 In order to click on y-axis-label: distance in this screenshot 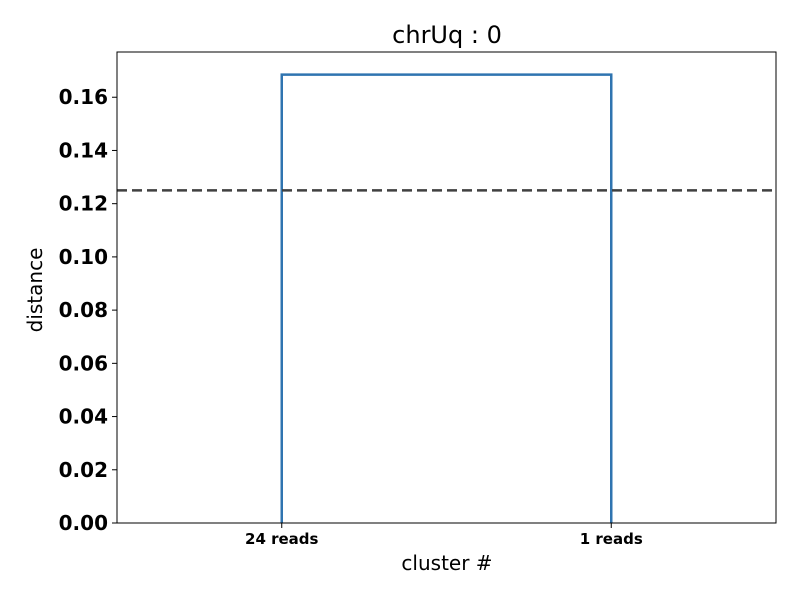, I will do `click(35, 290)`.